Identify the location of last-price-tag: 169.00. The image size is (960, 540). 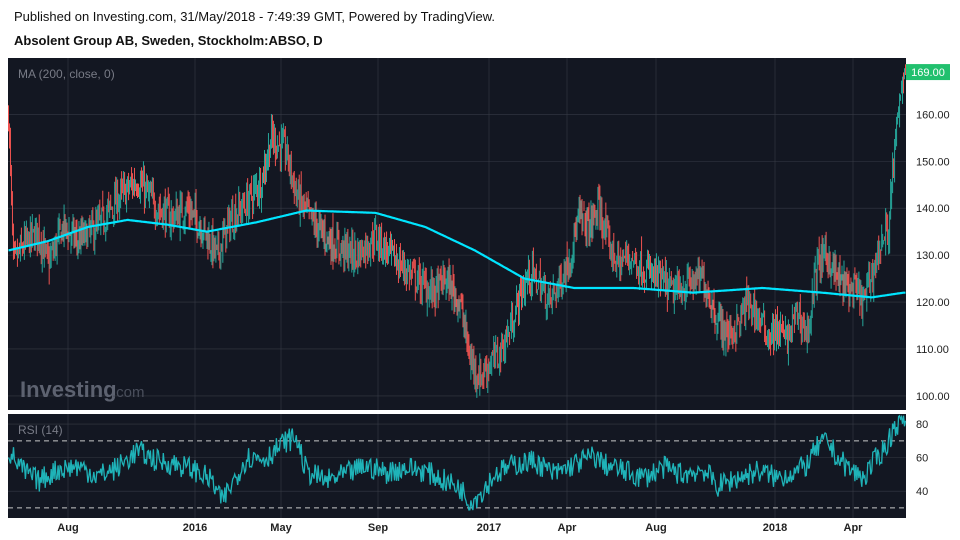
(928, 72).